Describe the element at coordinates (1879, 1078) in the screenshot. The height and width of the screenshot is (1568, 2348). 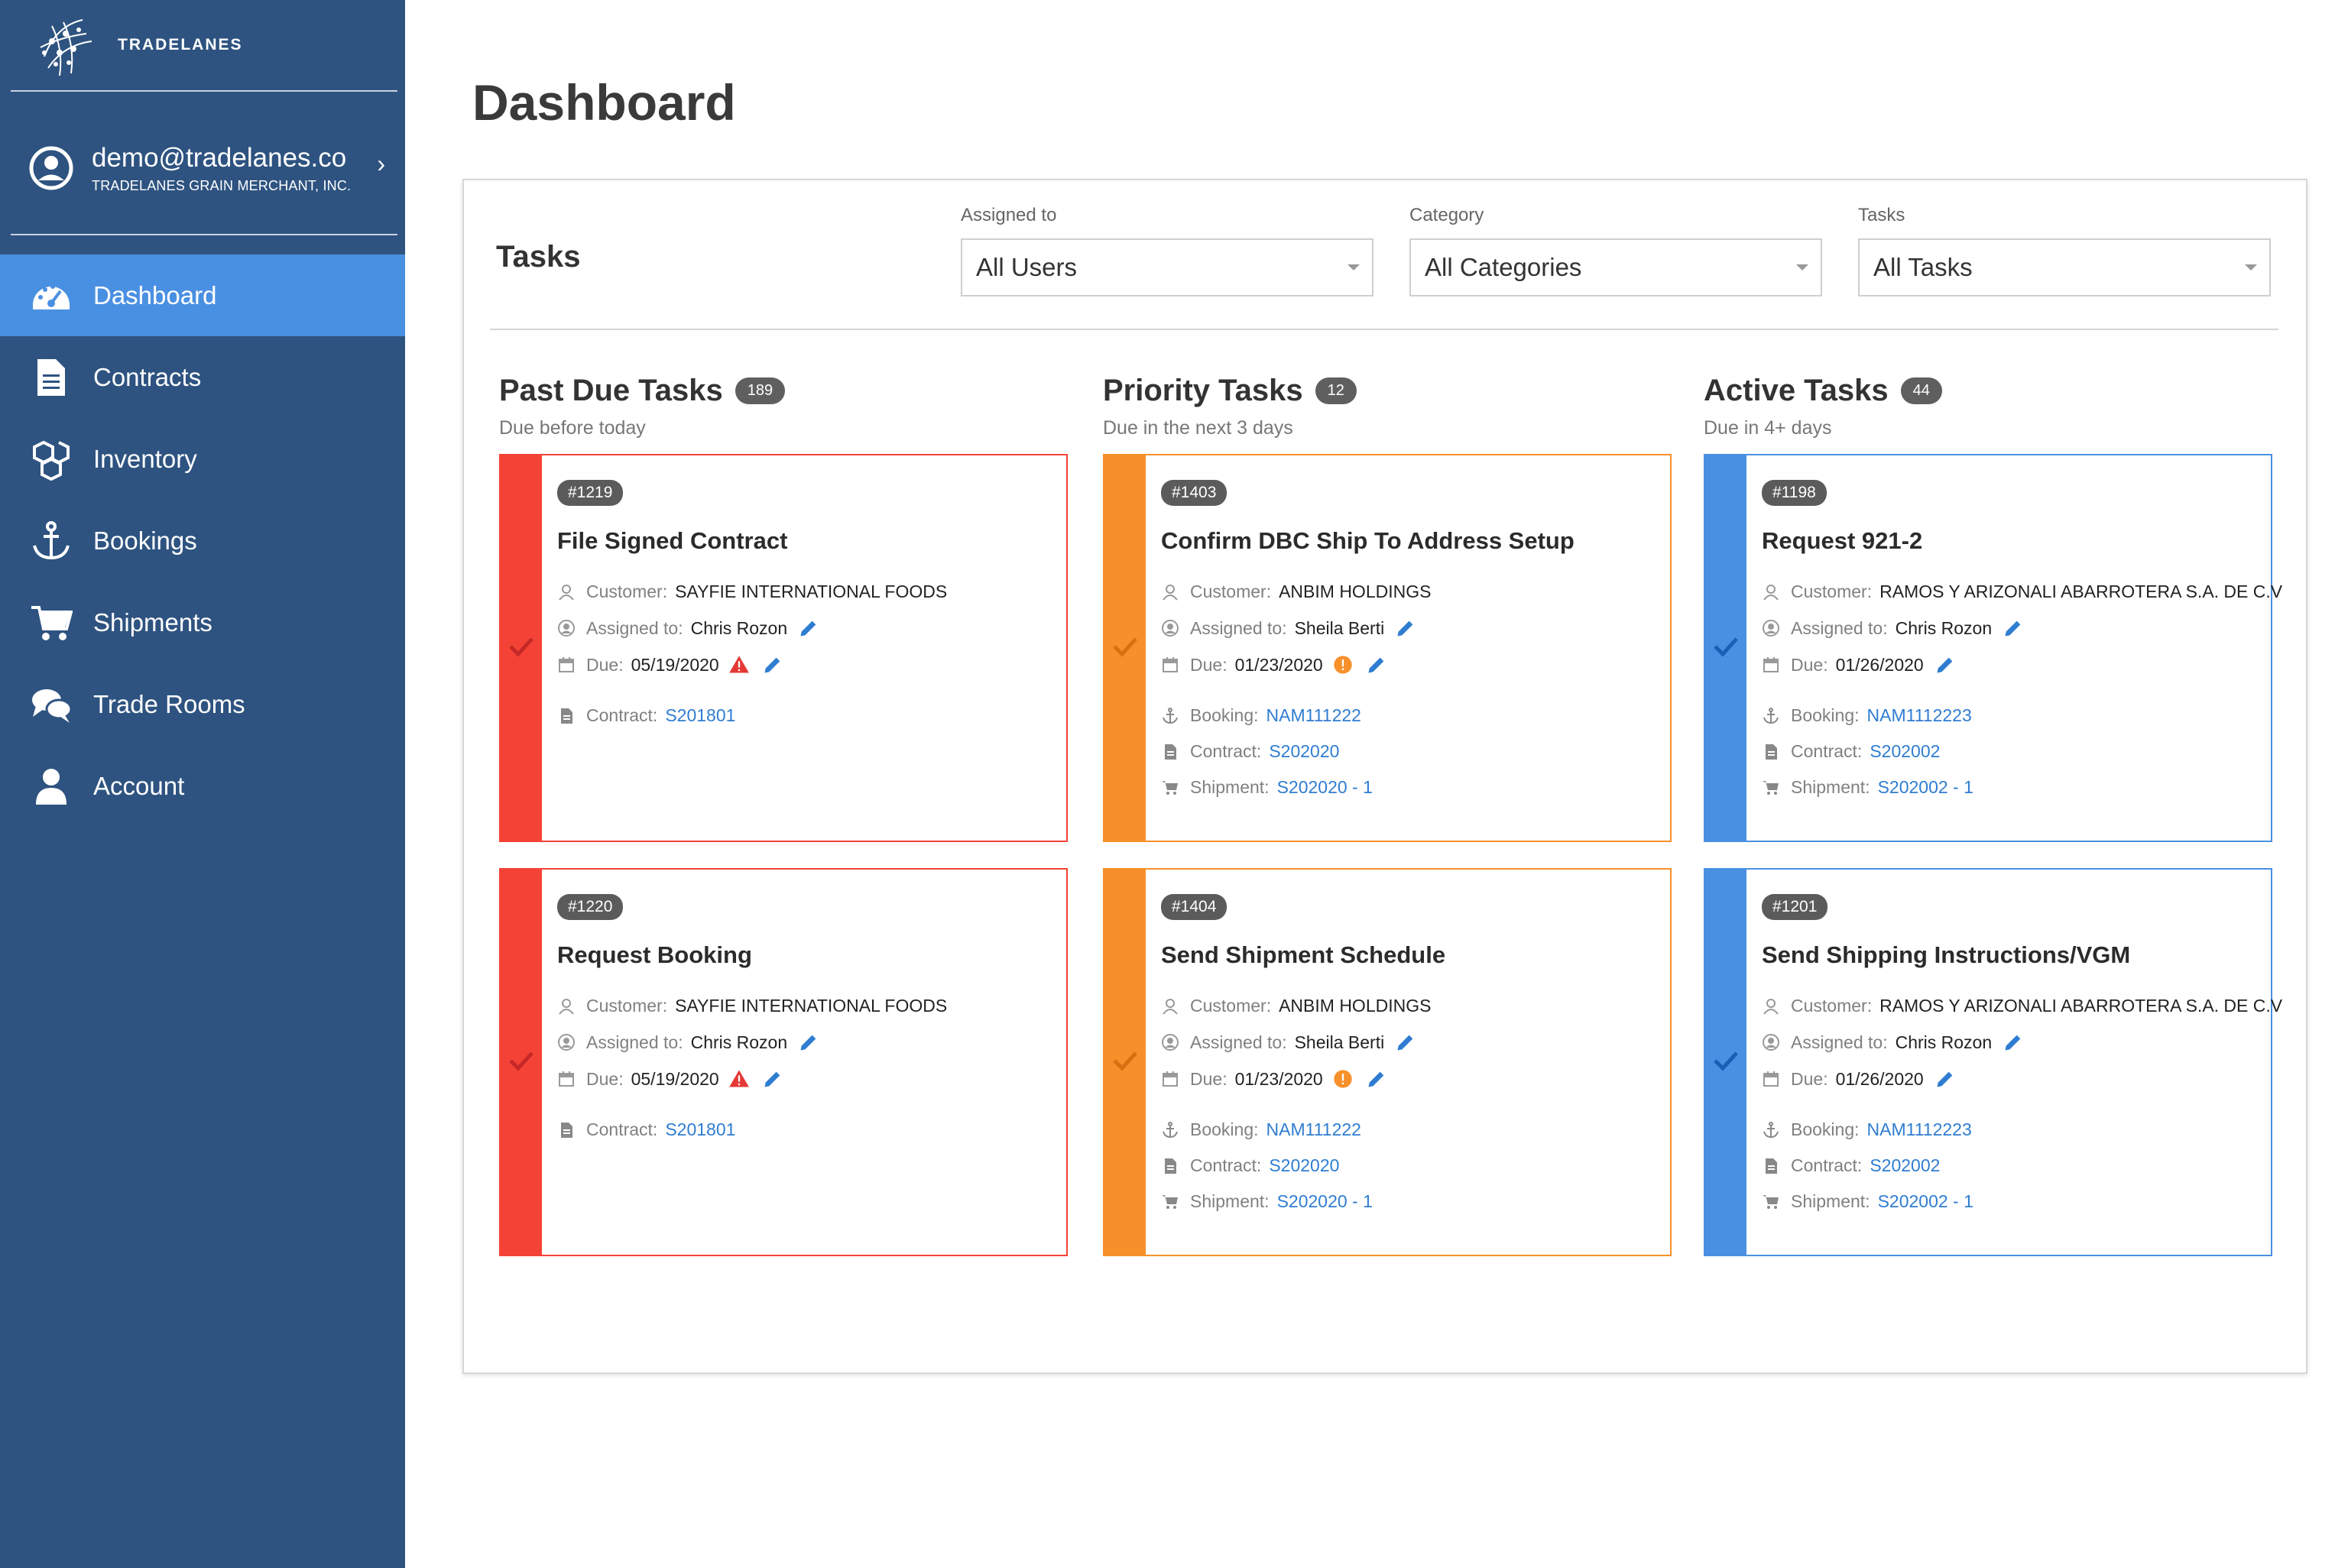
I see `due-value: 01/26/2020` at that location.